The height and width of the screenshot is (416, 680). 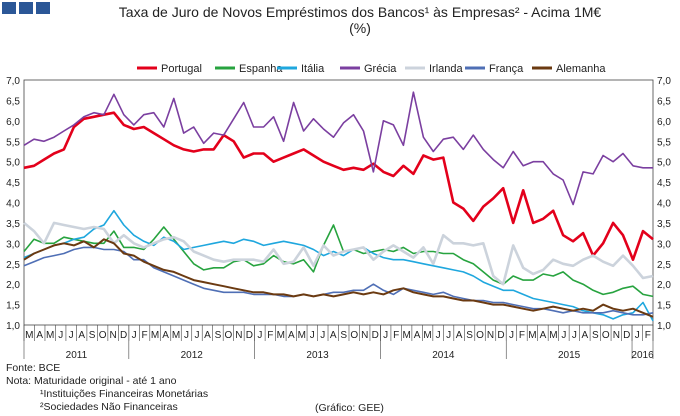 I want to click on y-tick-label-left: 1,5, so click(x=13, y=306).